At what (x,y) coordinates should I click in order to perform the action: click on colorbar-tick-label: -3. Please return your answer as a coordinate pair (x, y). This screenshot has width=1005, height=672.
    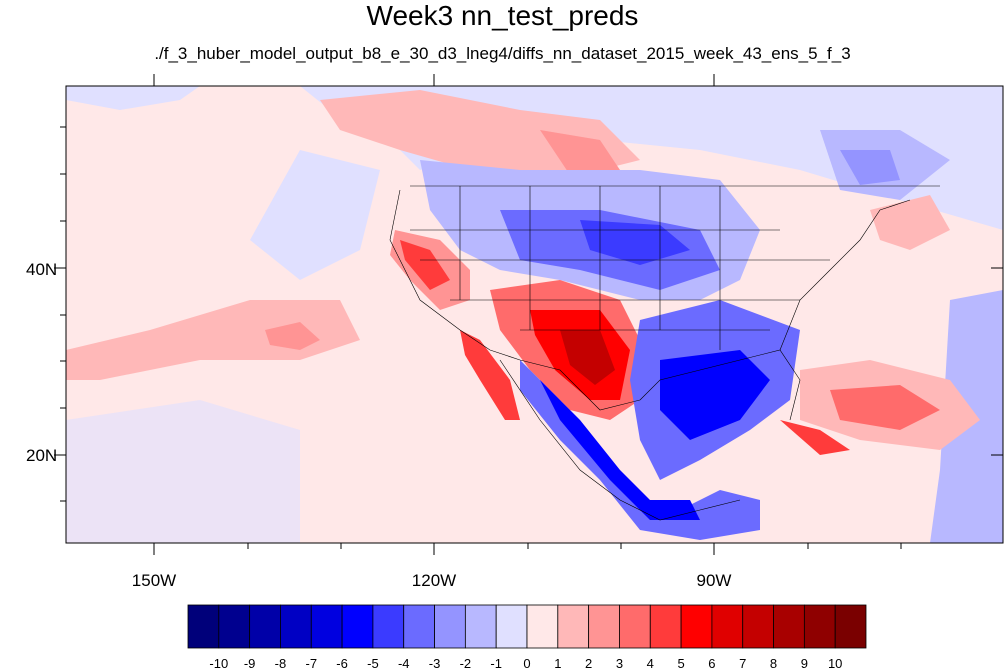
    Looking at the image, I should click on (434, 663).